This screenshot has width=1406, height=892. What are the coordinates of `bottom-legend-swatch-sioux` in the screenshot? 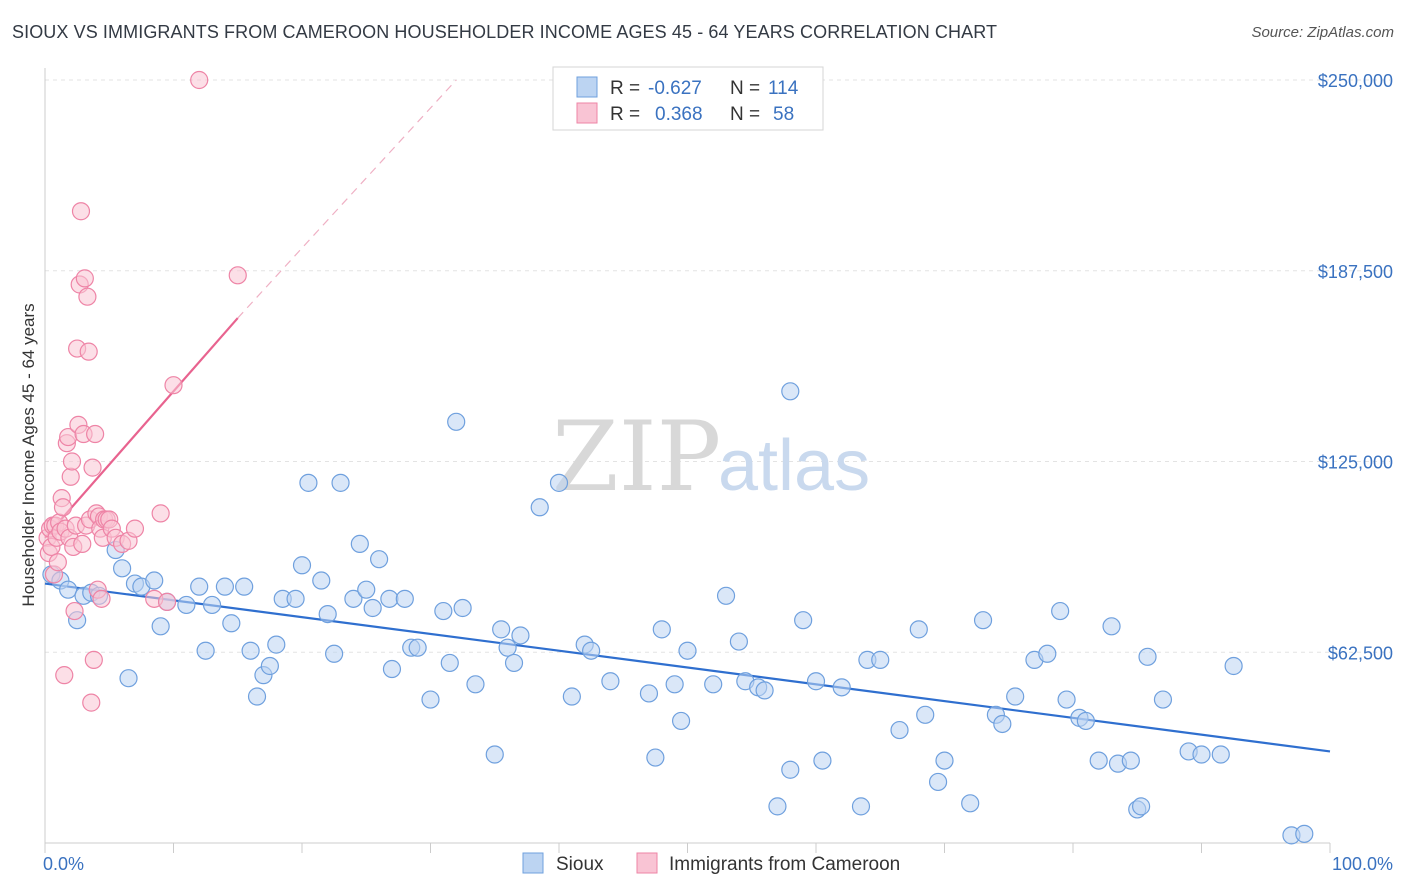 It's located at (533, 863).